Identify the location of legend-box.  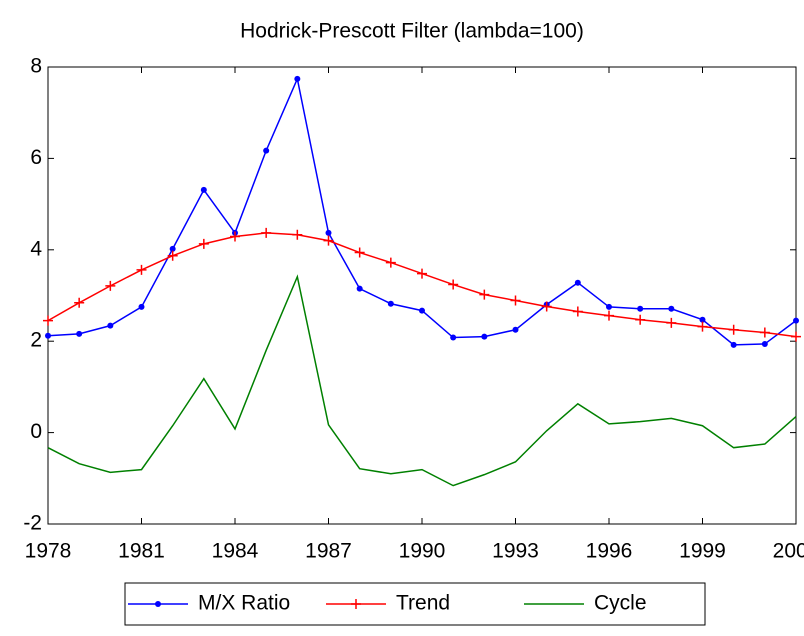
(415, 604).